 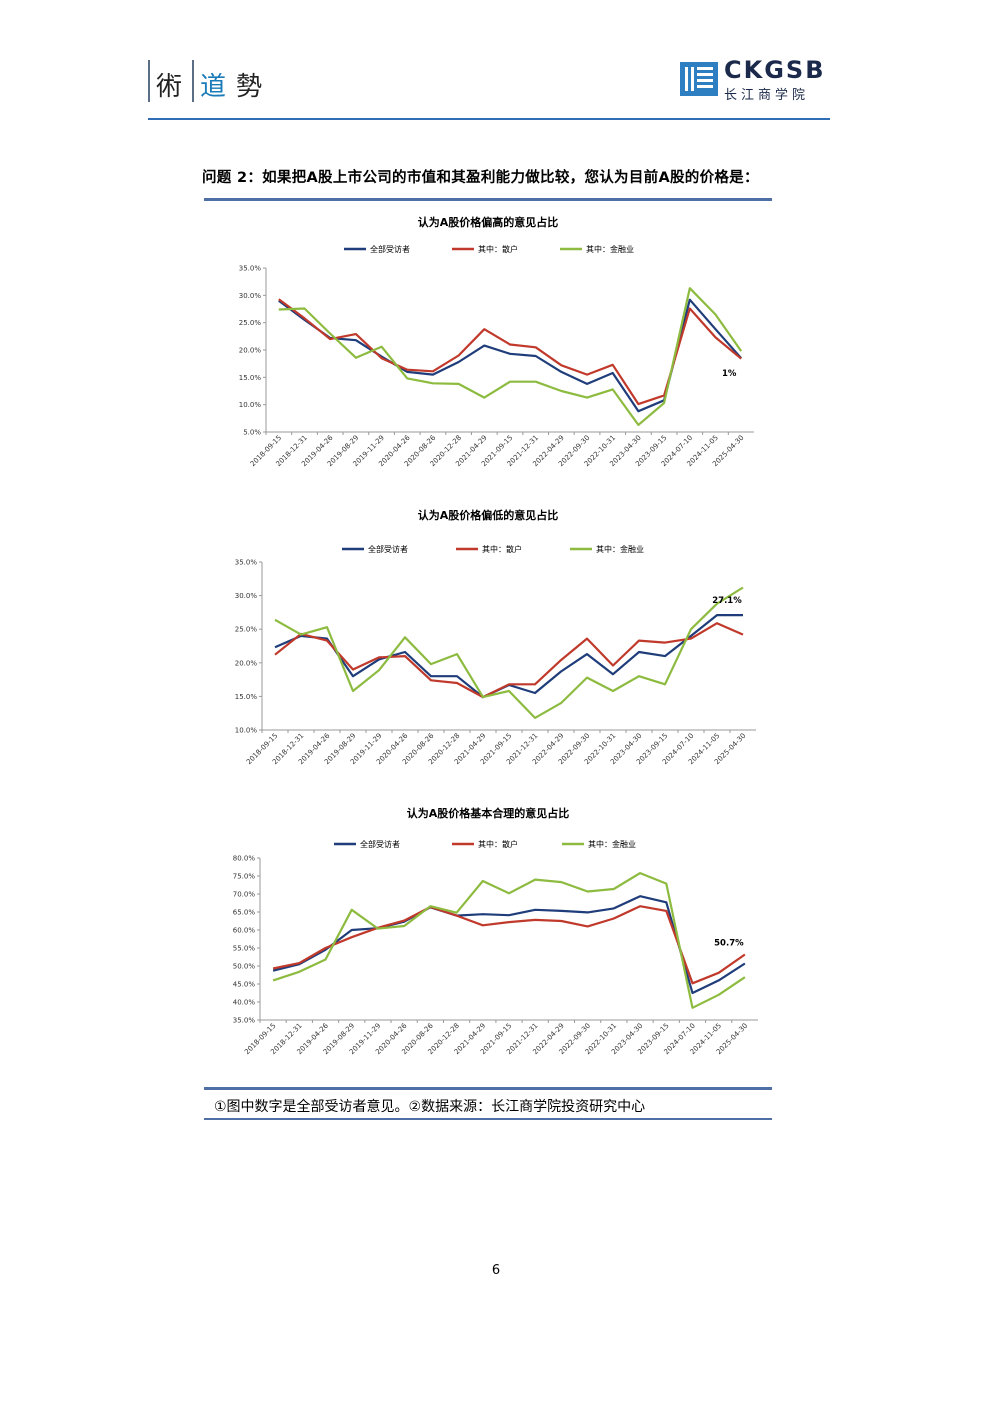 I want to click on chart-title: 认为A股价格基本合理的意见占比, so click(x=488, y=813).